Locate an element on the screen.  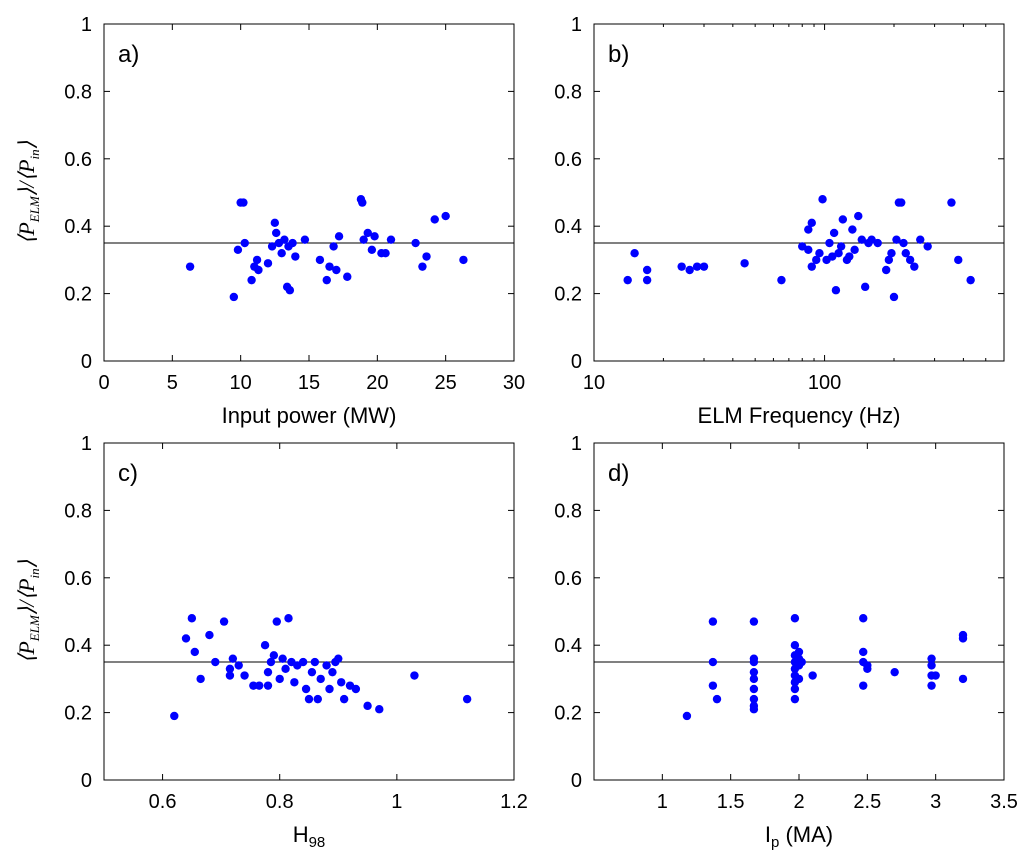
x-tick-label: 1.2 is located at coordinates (514, 802).